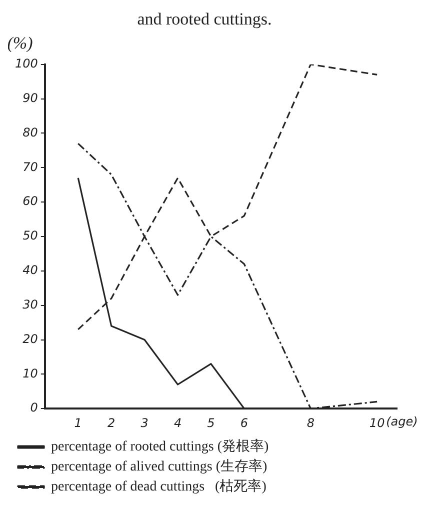 The height and width of the screenshot is (512, 439). I want to click on y-tick-label: 10, so click(30, 373).